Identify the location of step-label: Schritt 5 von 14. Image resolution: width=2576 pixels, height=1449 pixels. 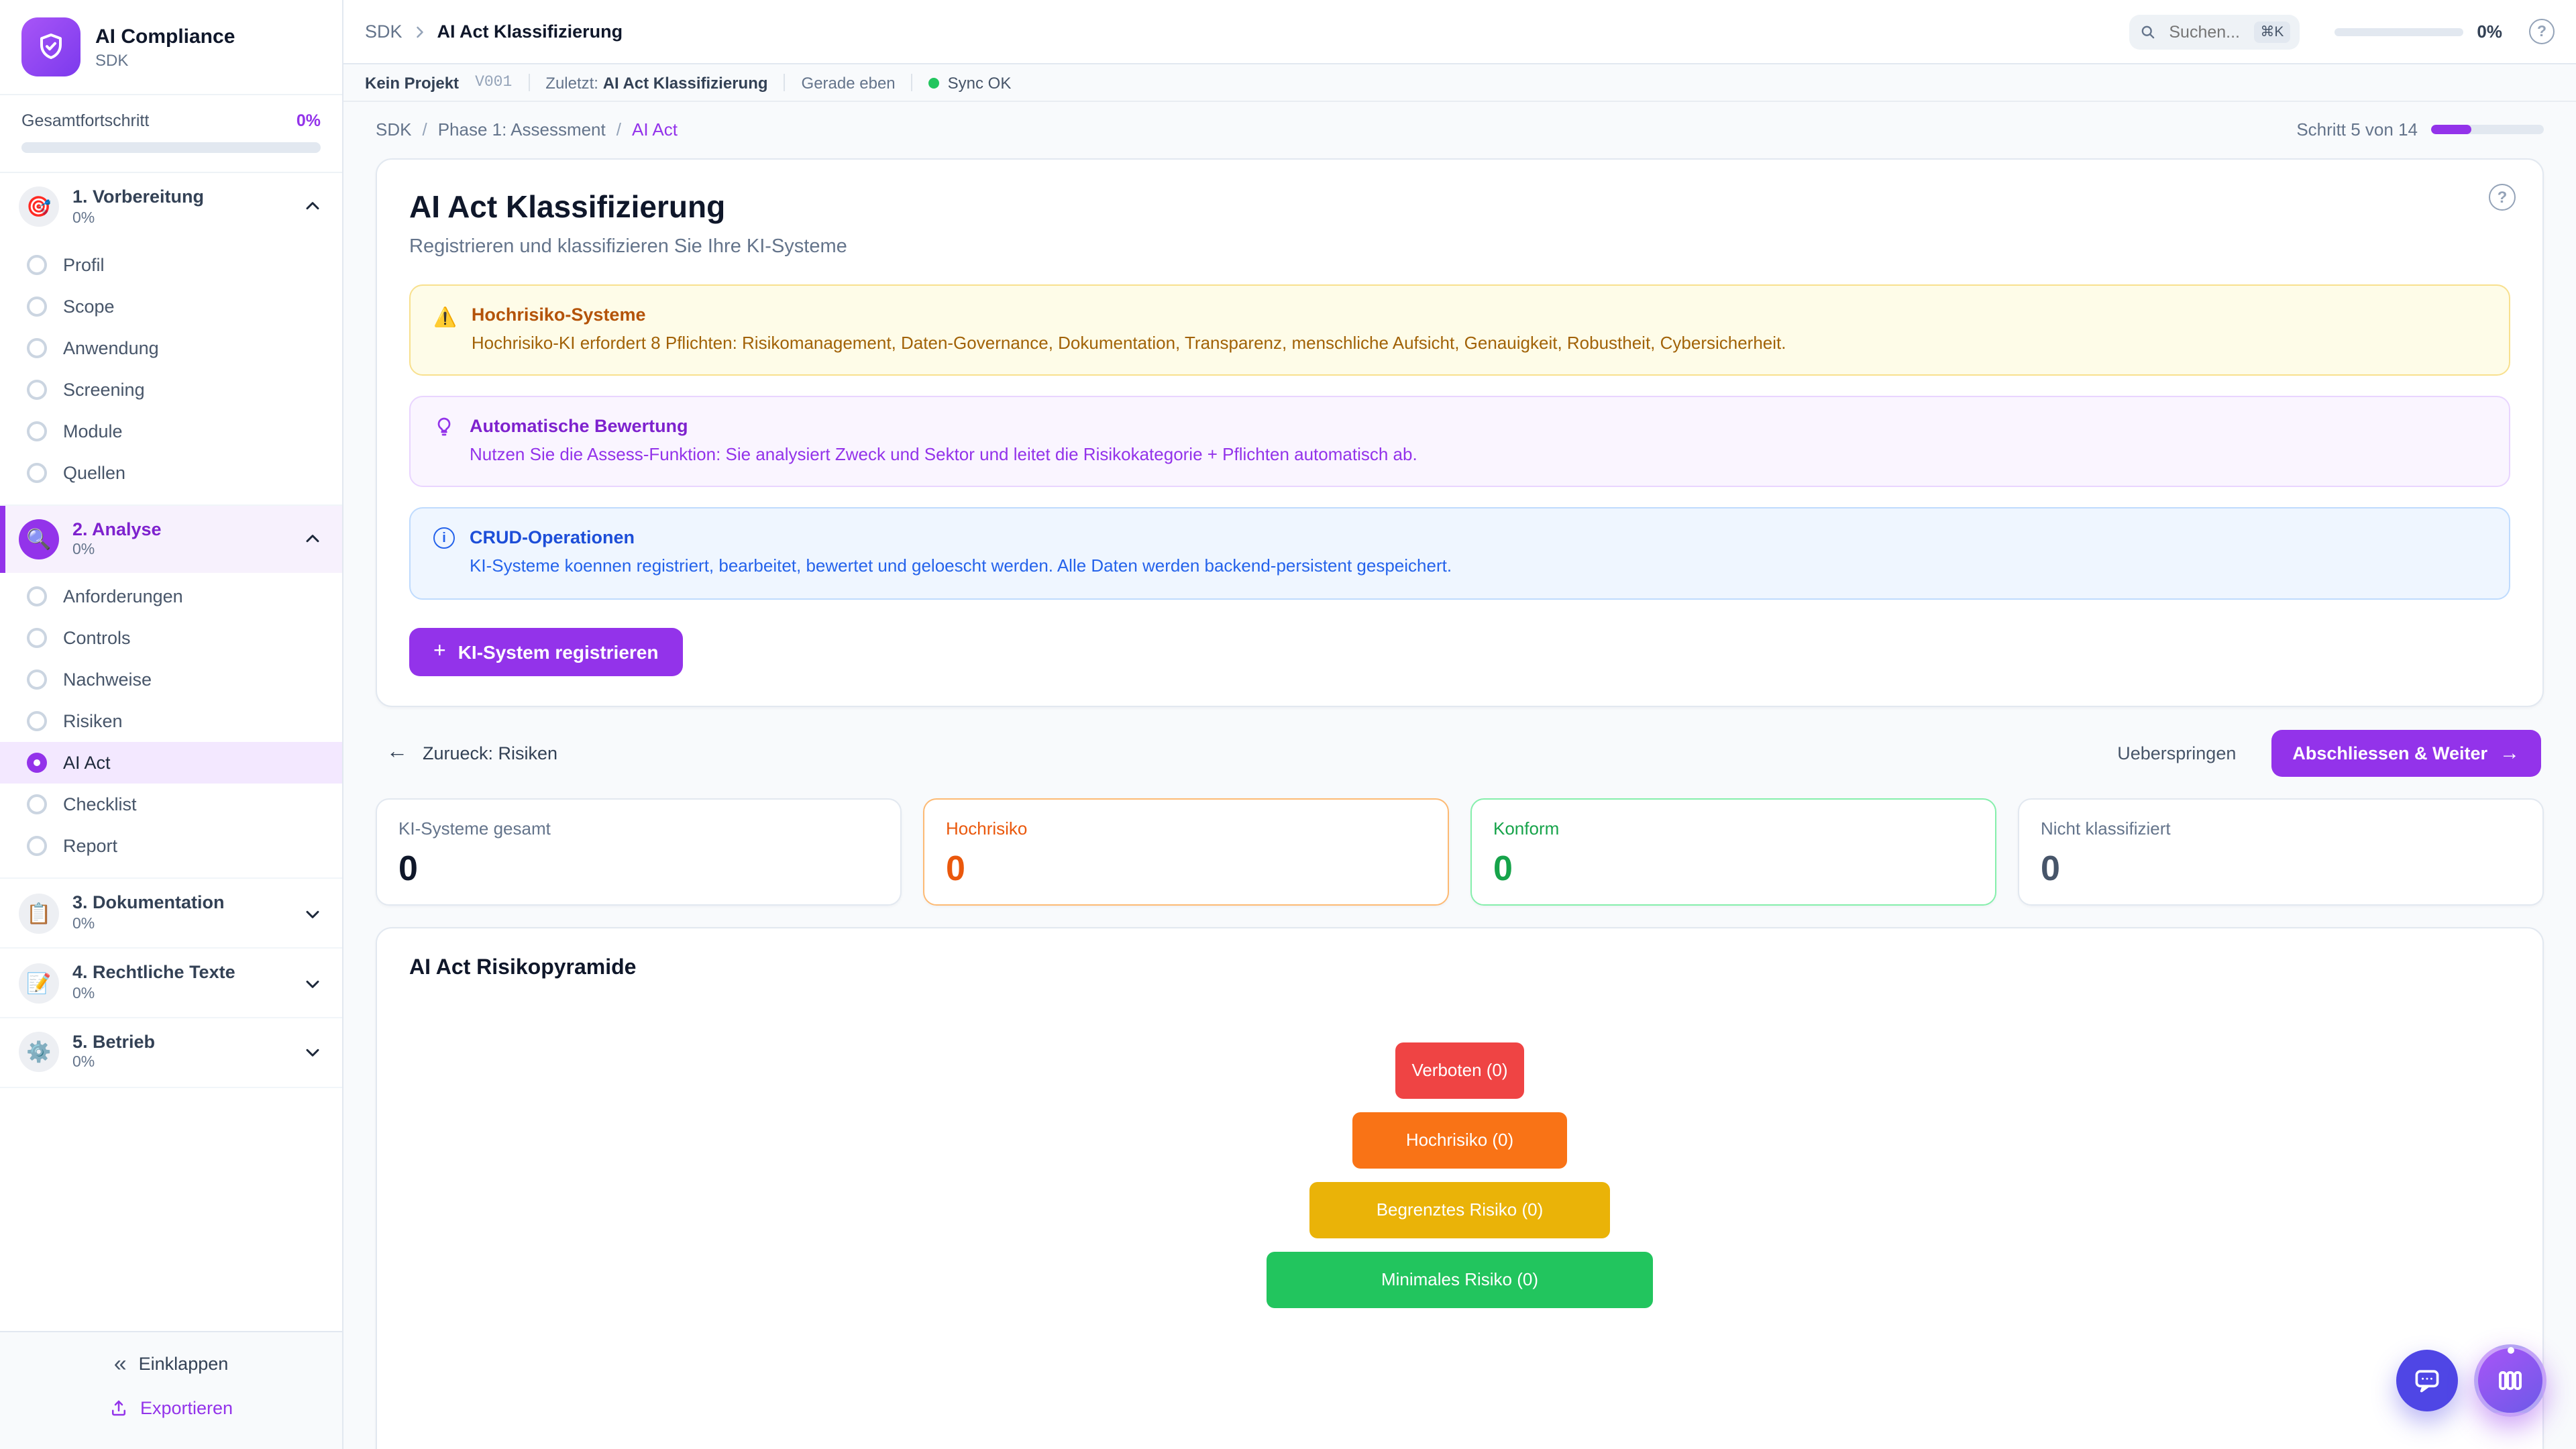
(2357, 129).